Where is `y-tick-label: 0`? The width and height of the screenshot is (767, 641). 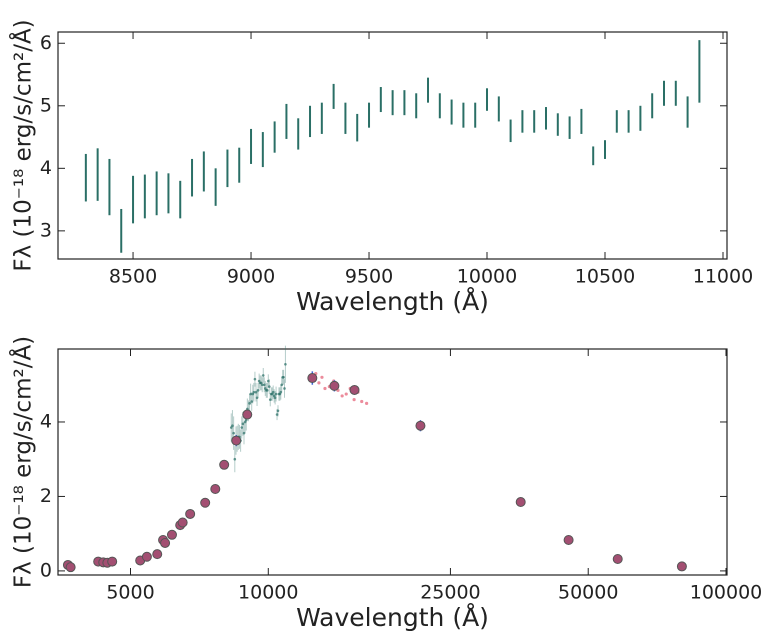
y-tick-label: 0 is located at coordinates (46, 570).